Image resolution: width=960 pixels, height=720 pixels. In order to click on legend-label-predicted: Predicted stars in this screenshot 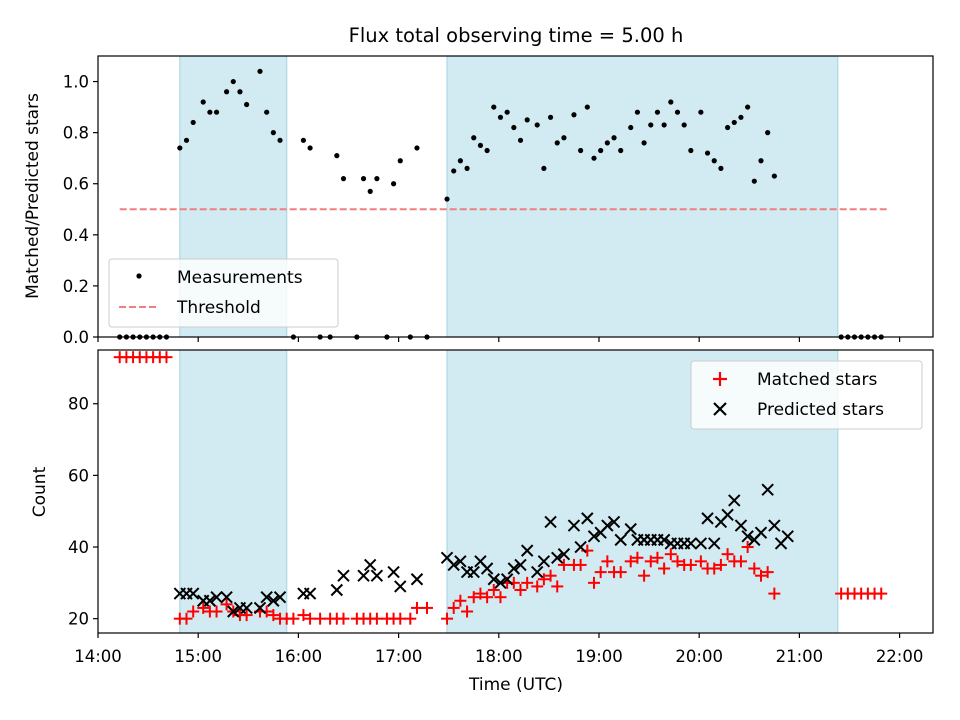, I will do `click(820, 410)`.